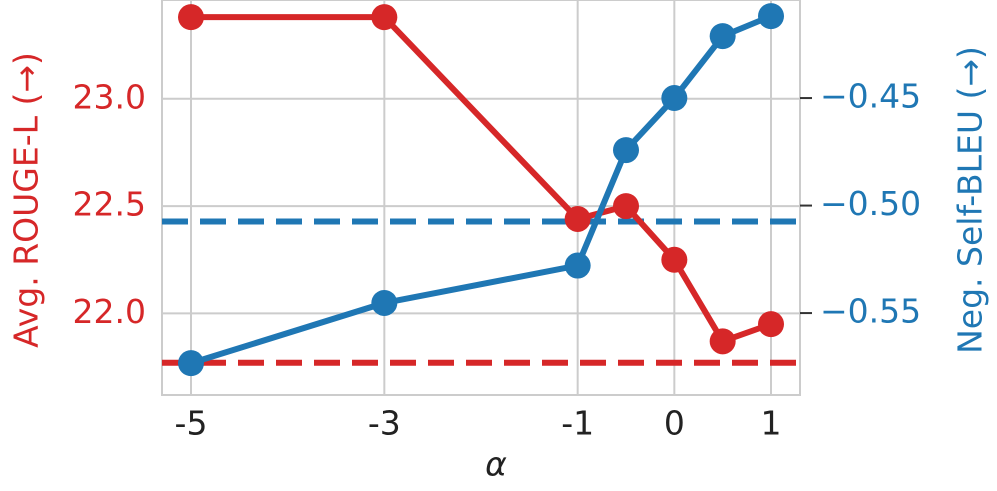 The width and height of the screenshot is (997, 491). What do you see at coordinates (674, 423) in the screenshot?
I see `x-tick-label: 0` at bounding box center [674, 423].